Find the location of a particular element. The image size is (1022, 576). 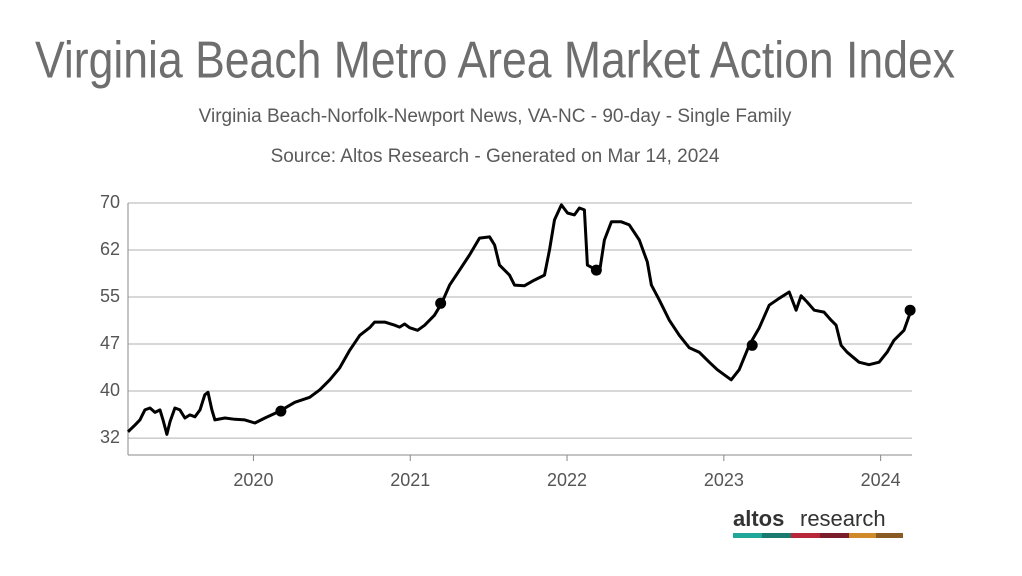

y-tick-label: 70 is located at coordinates (110, 202).